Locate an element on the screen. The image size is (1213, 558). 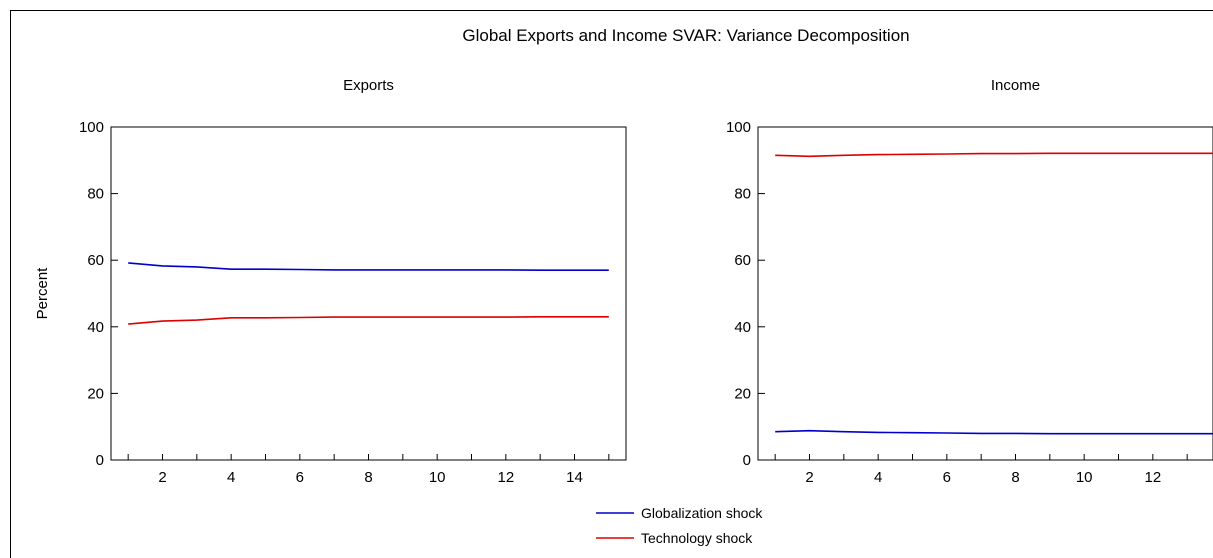
income-panel-title: Income is located at coordinates (1015, 85).